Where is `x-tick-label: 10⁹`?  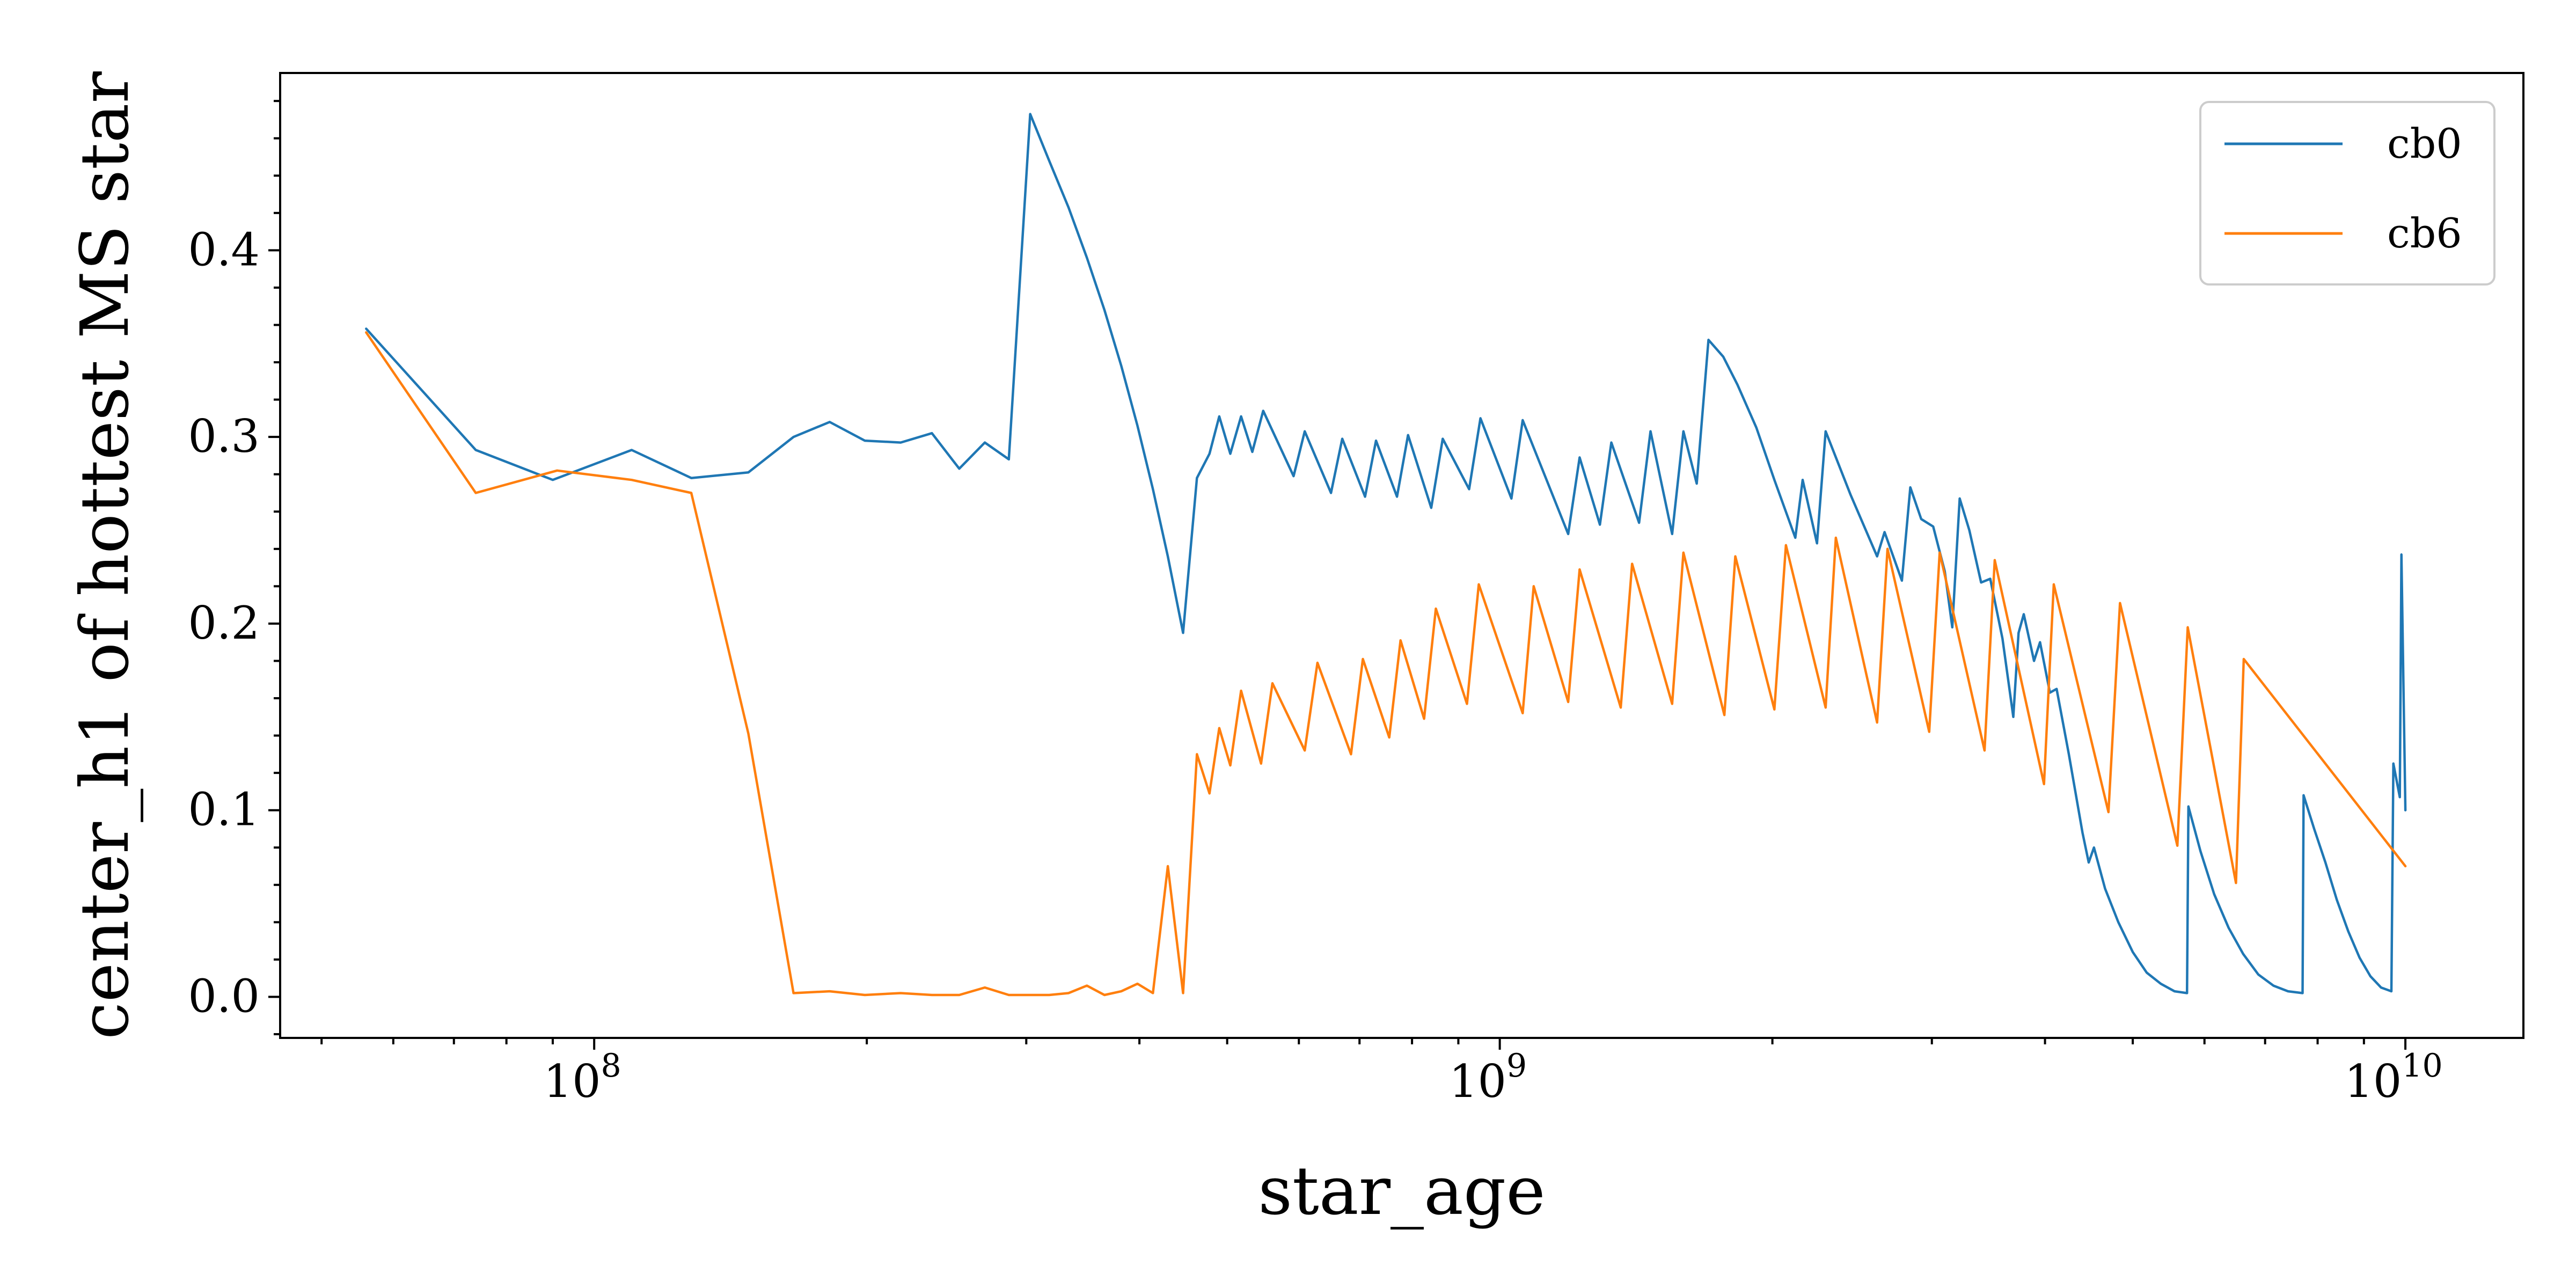 x-tick-label: 10⁹ is located at coordinates (1488, 1077).